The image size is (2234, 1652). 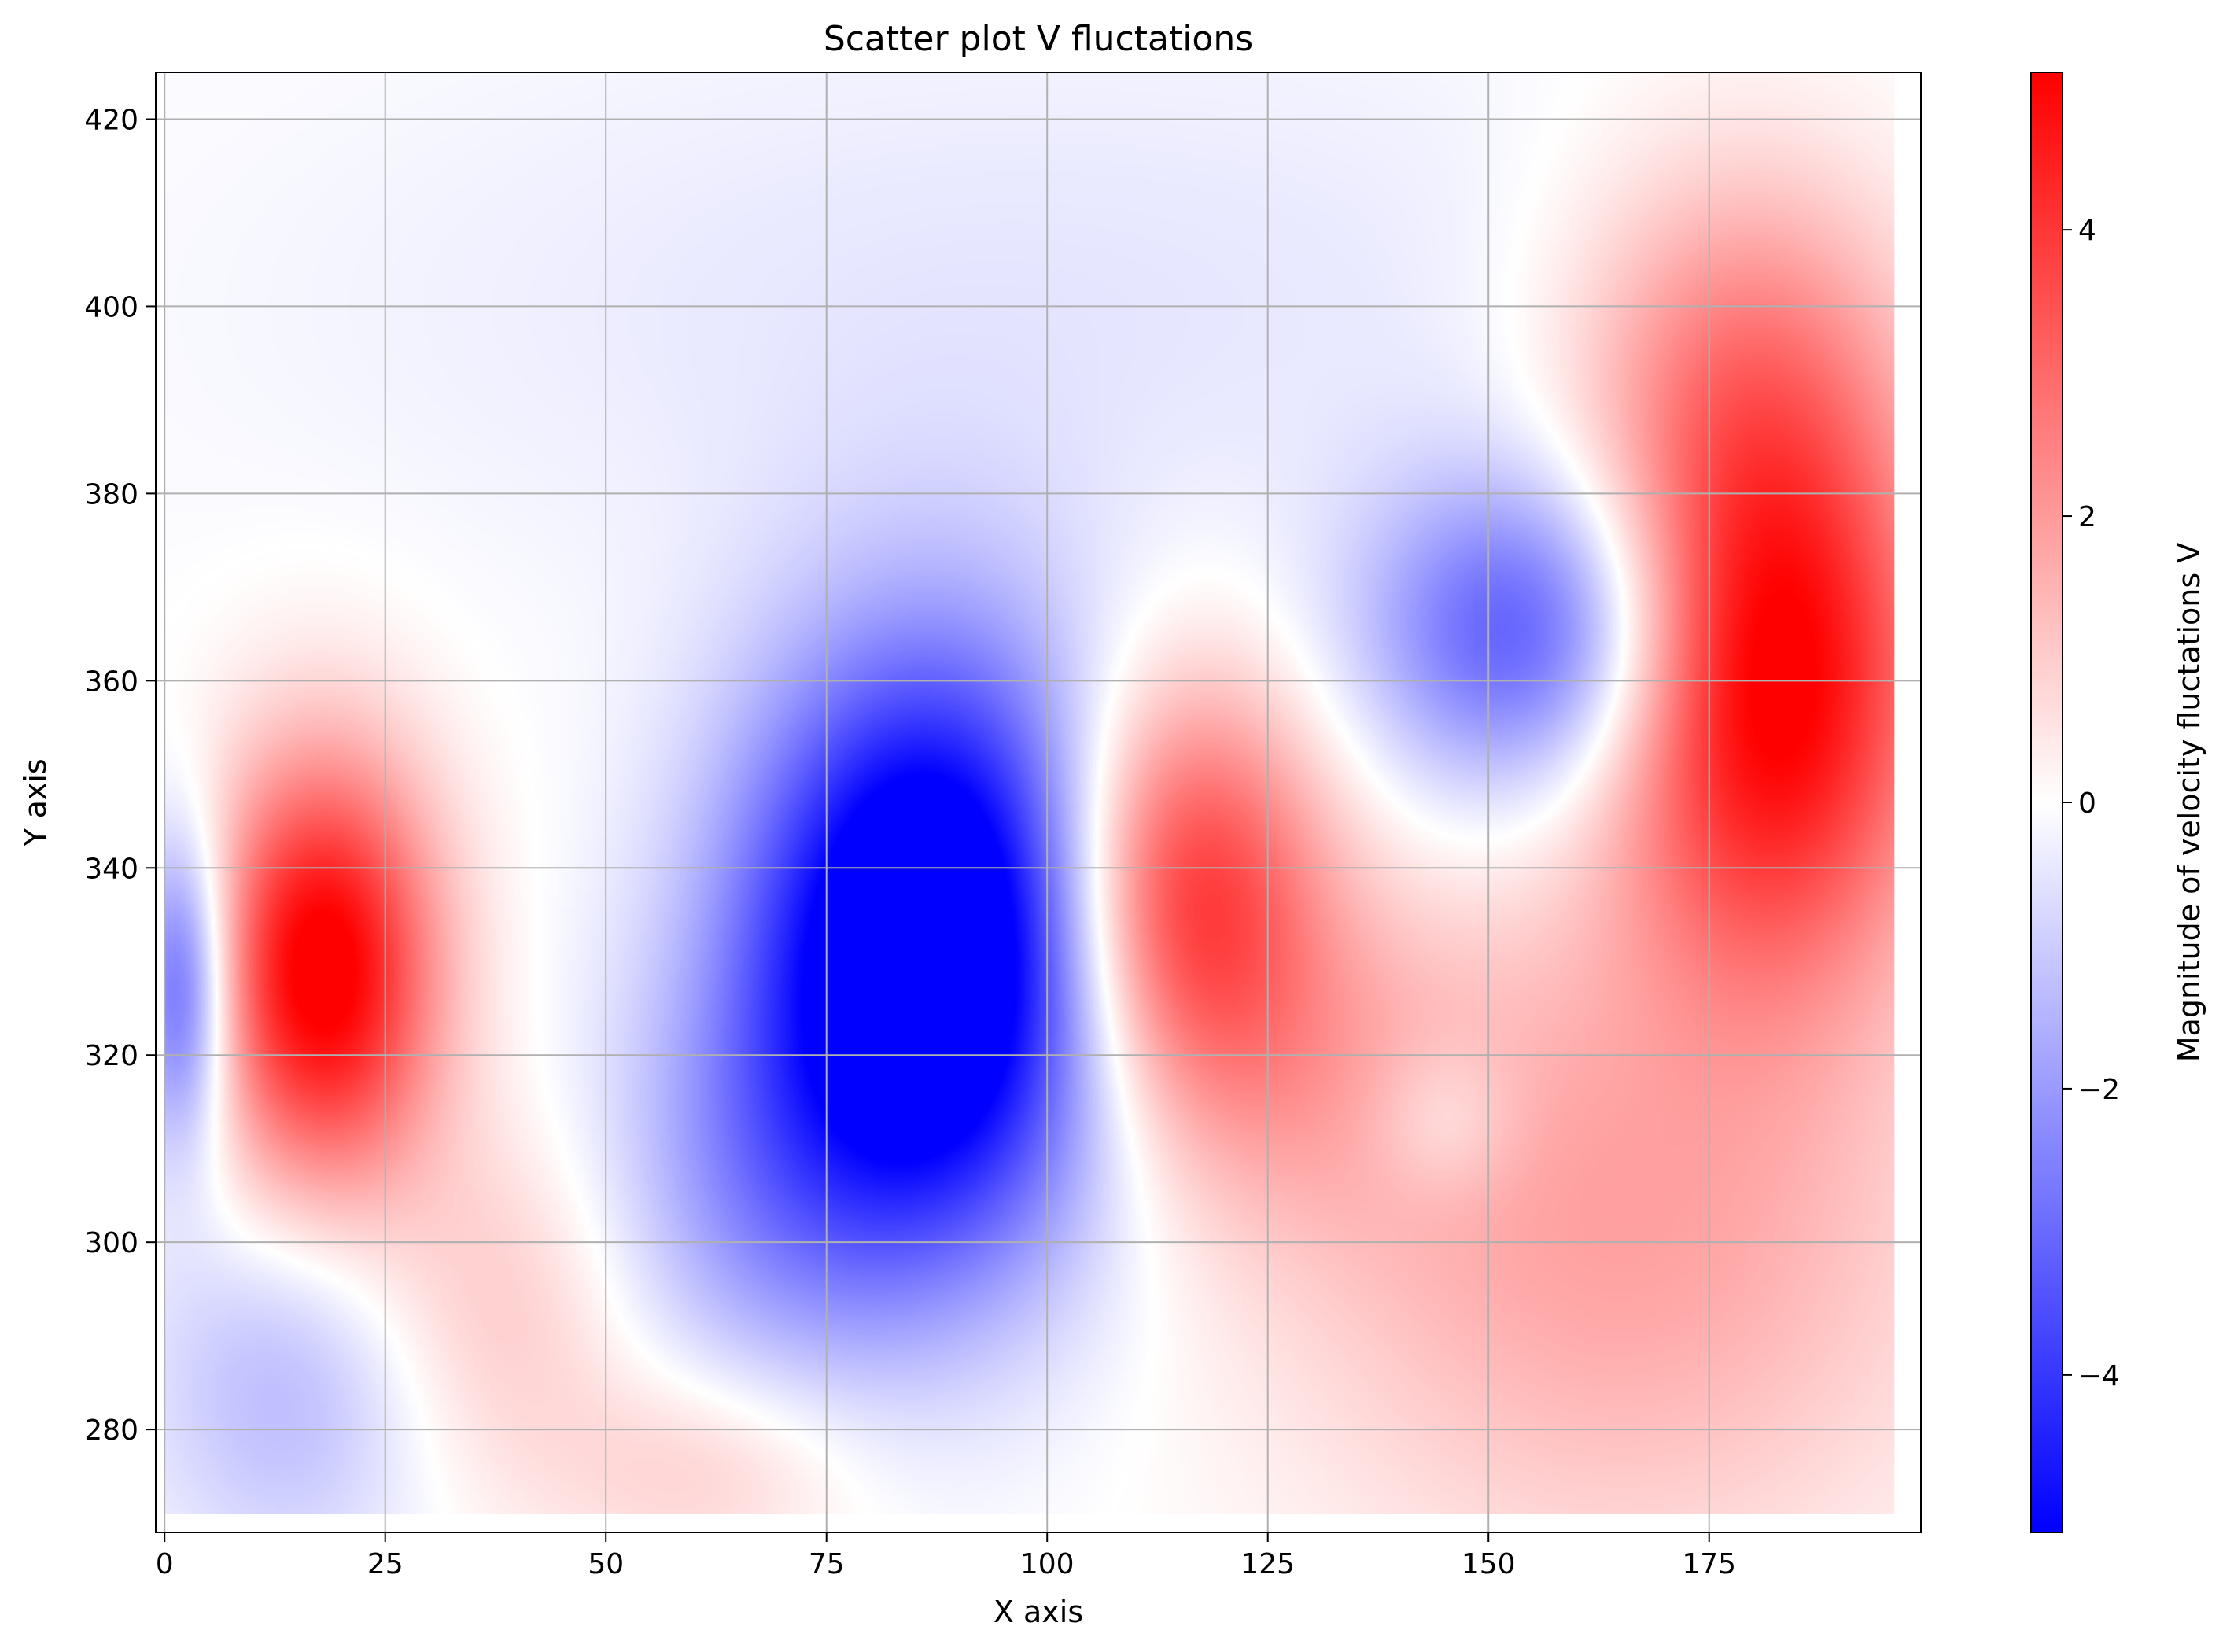 I want to click on colorbar-tick-label: −4, so click(x=2099, y=1376).